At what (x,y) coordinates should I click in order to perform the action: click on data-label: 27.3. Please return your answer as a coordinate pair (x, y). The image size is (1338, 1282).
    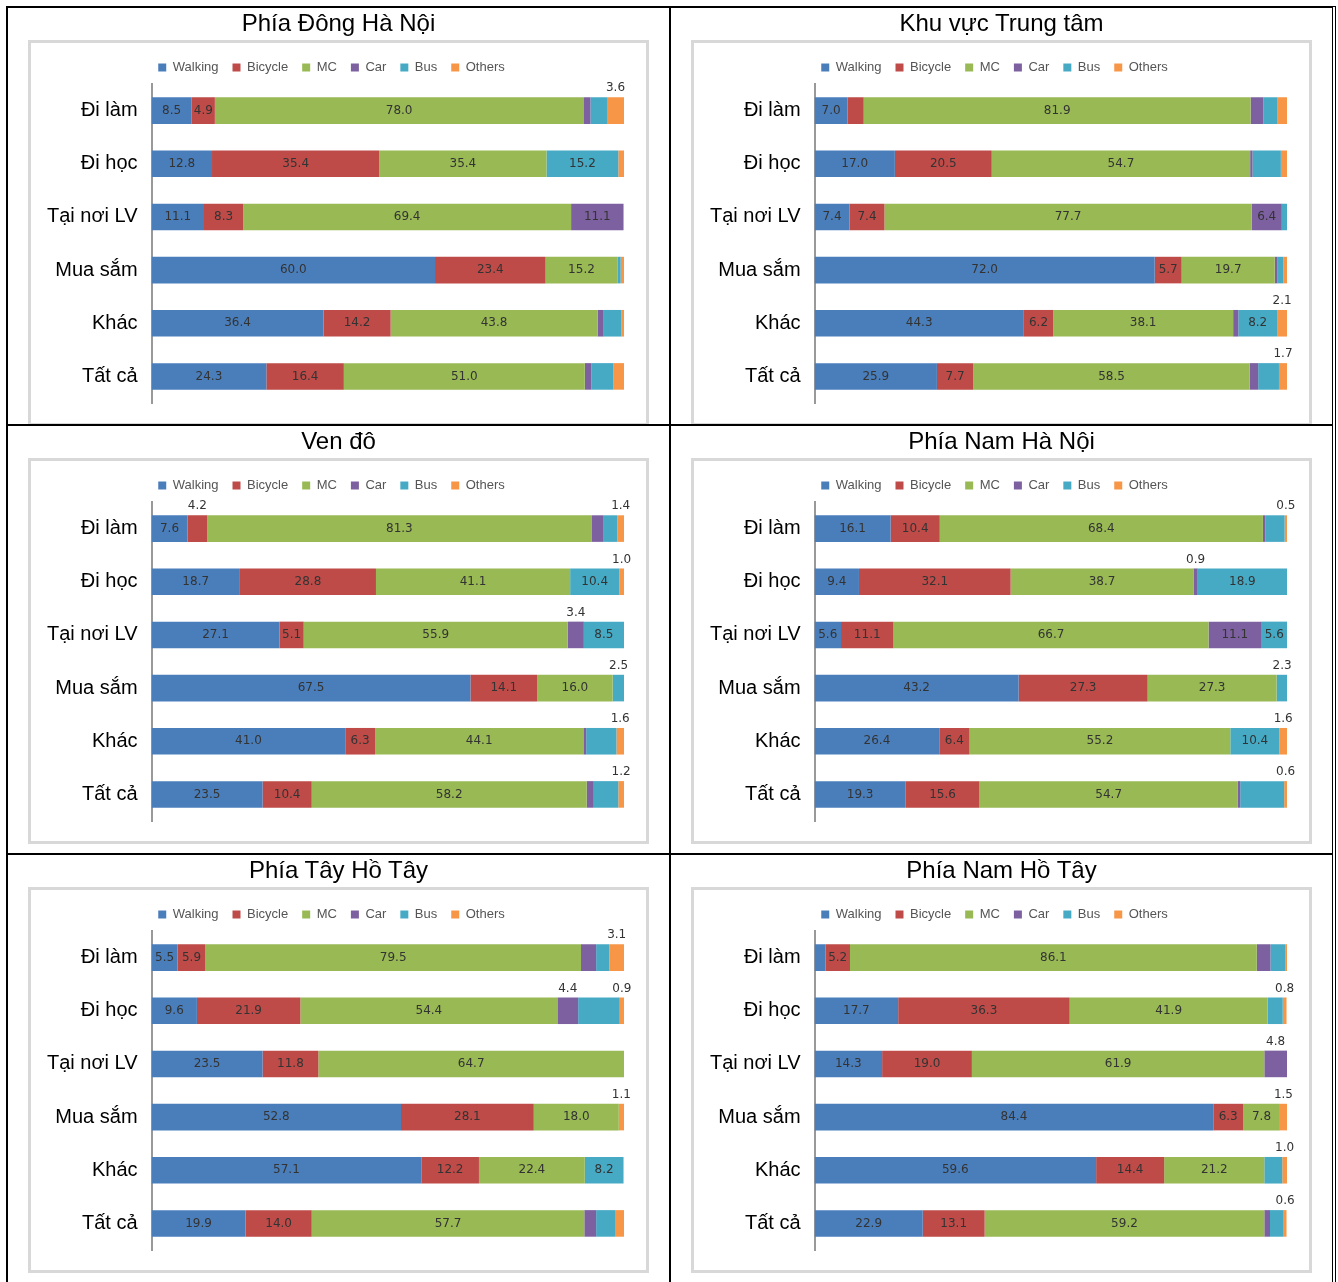
    Looking at the image, I should click on (1212, 687).